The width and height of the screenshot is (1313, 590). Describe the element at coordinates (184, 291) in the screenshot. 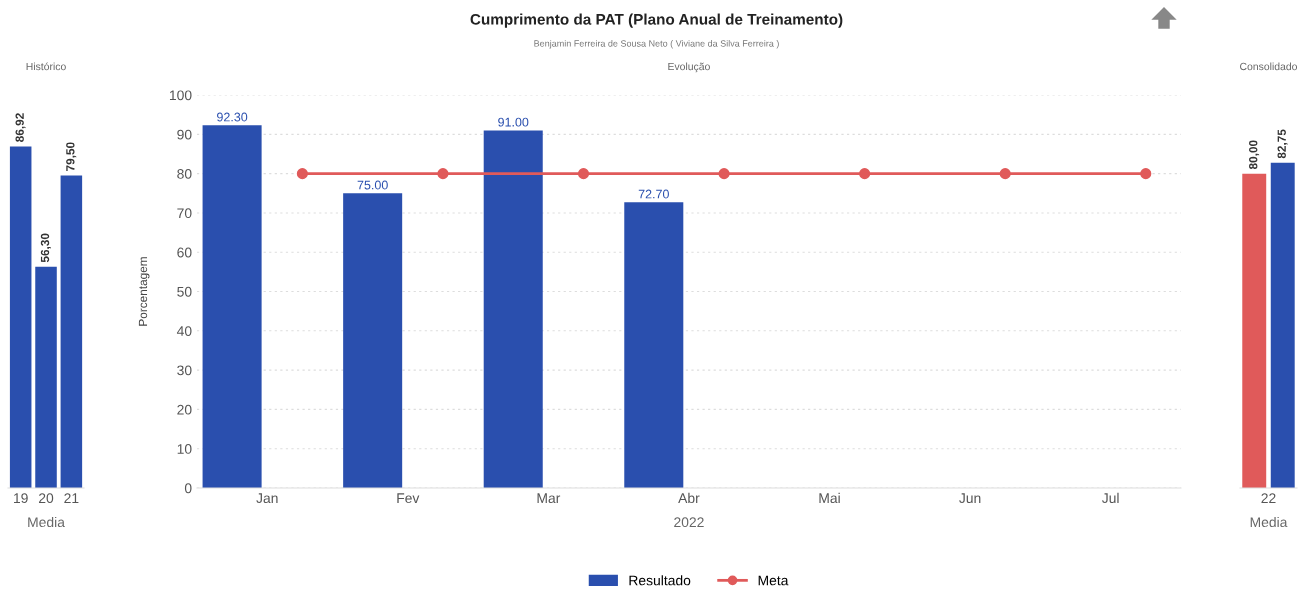

I see `y-tick-label: 50` at that location.